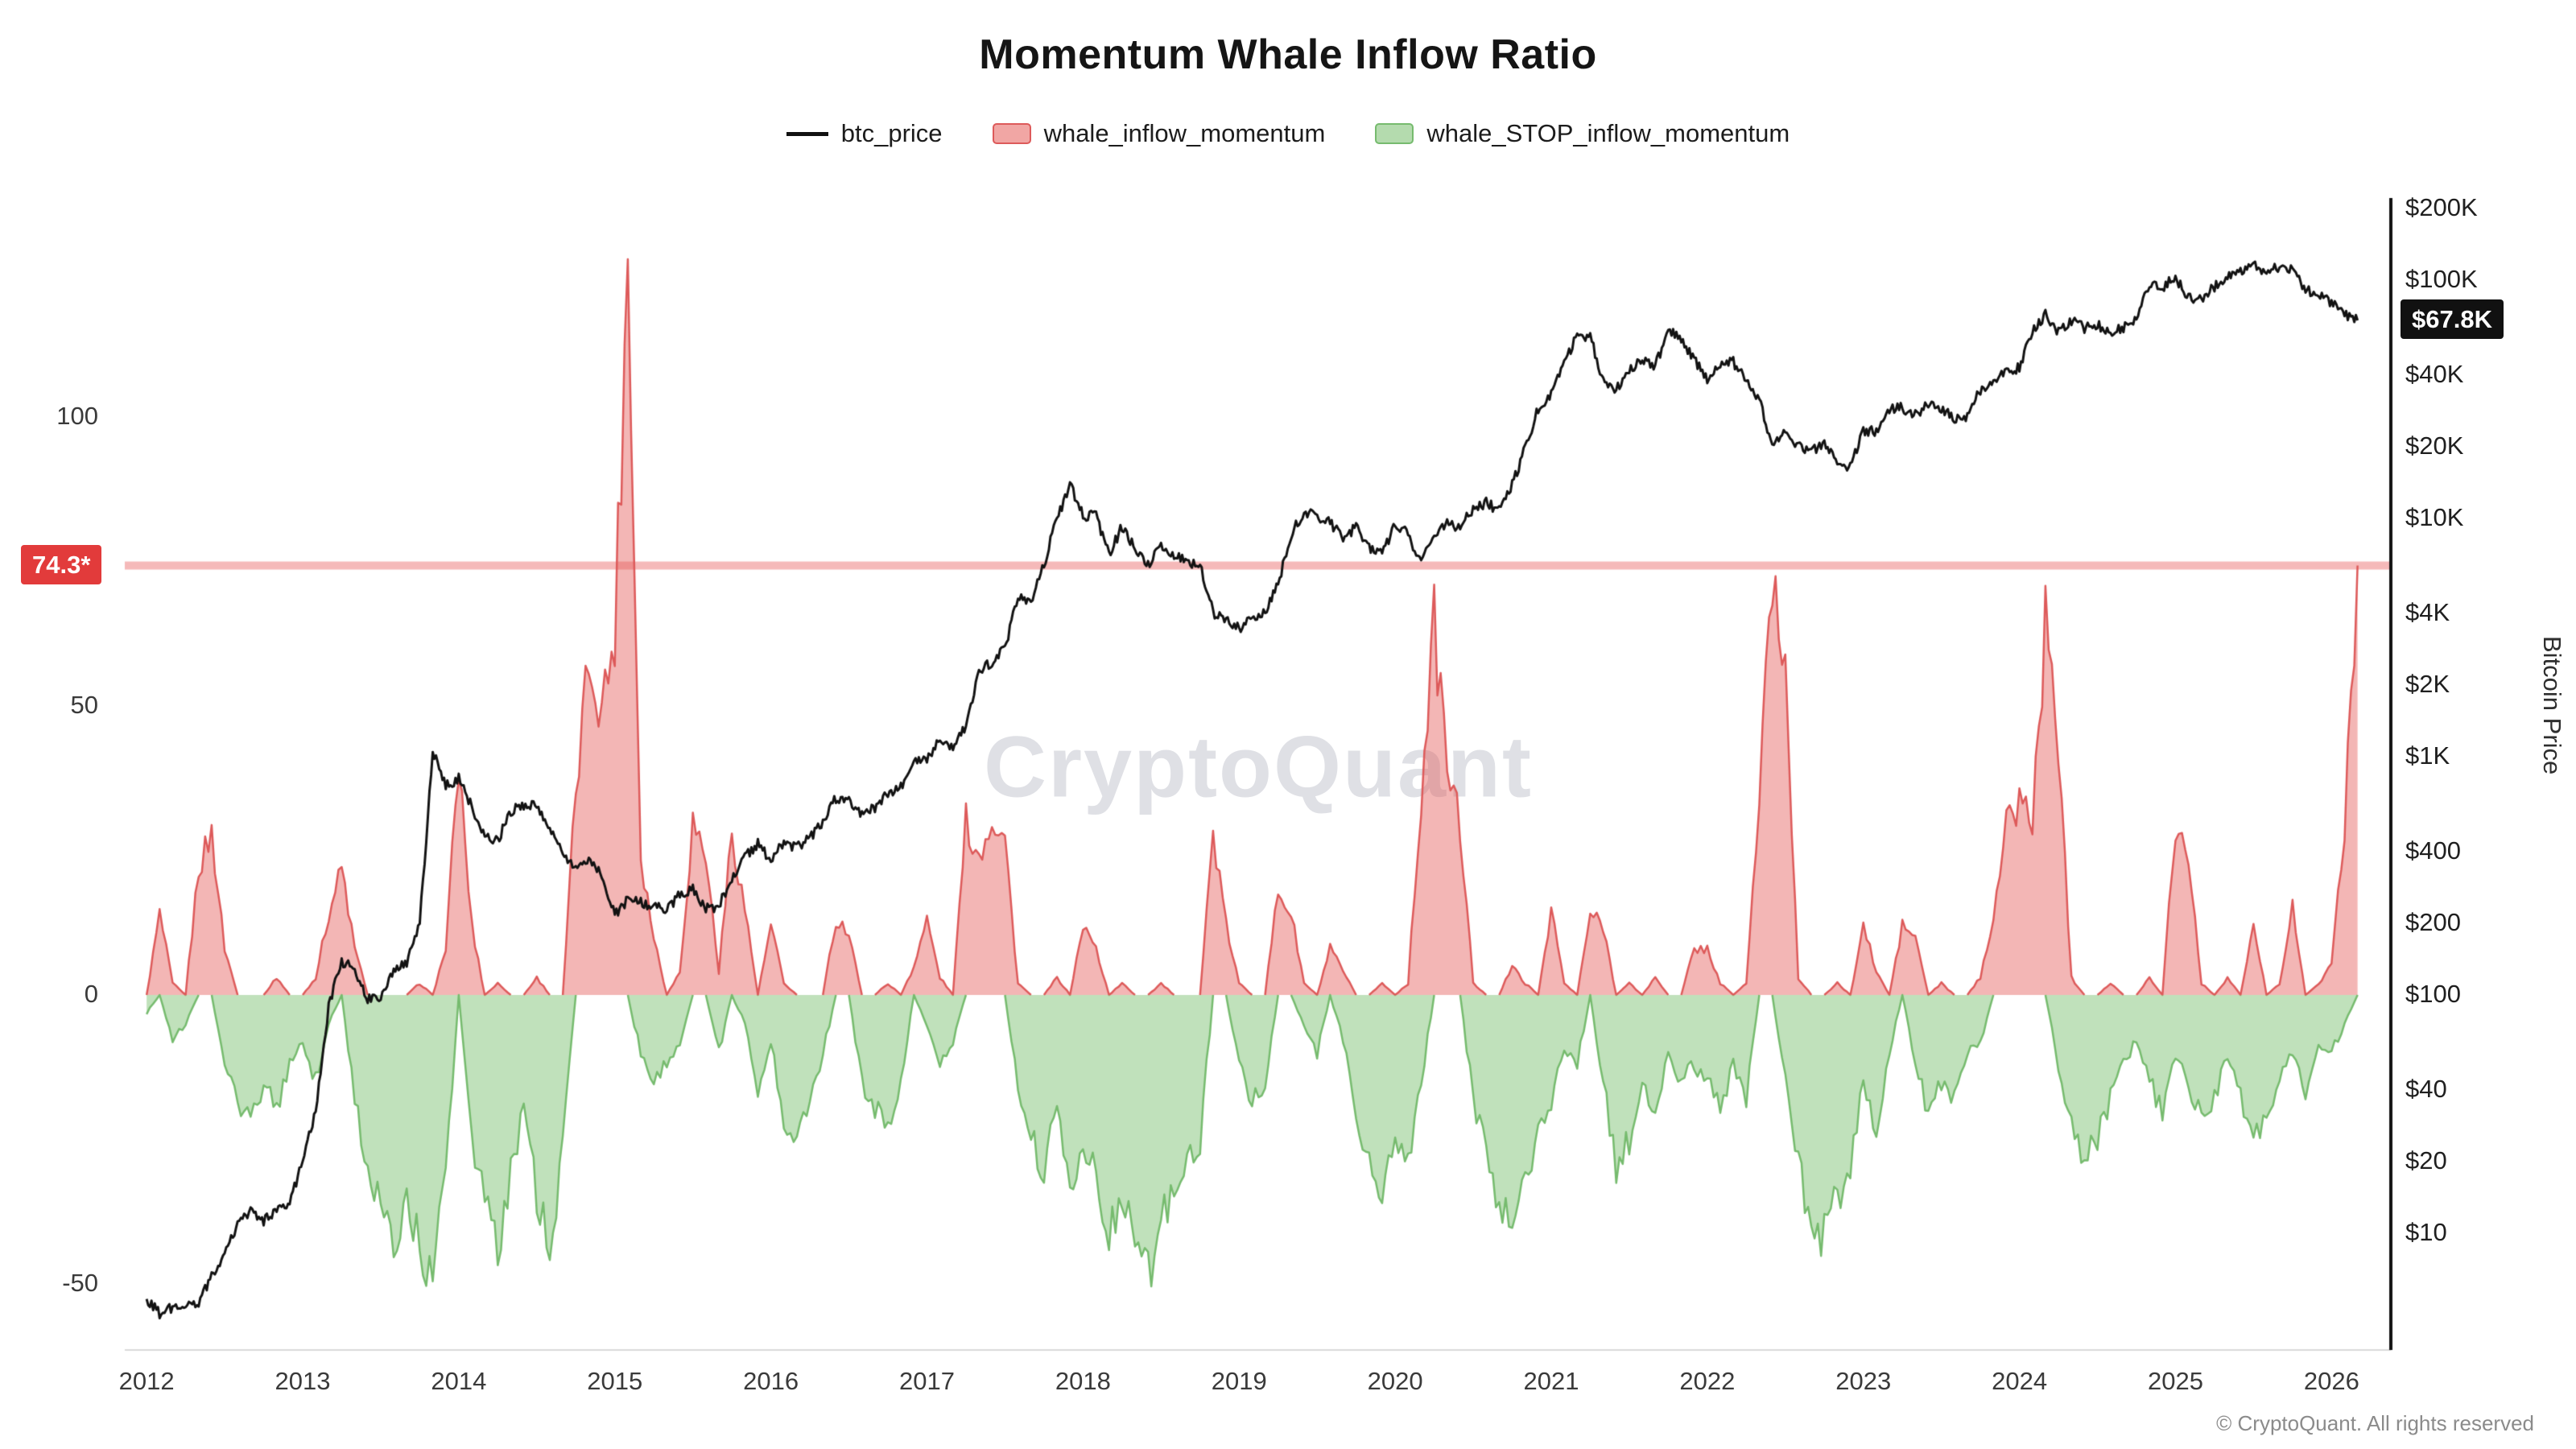  Describe the element at coordinates (2452, 319) in the screenshot. I see `last-price-badge: $67.8K` at that location.